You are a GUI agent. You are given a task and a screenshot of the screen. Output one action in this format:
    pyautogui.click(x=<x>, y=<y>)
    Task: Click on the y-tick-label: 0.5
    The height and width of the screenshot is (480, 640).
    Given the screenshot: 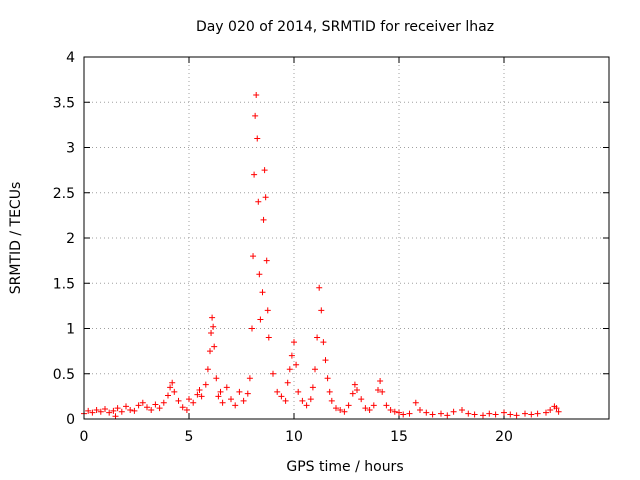 What is the action you would take?
    pyautogui.click(x=64, y=375)
    